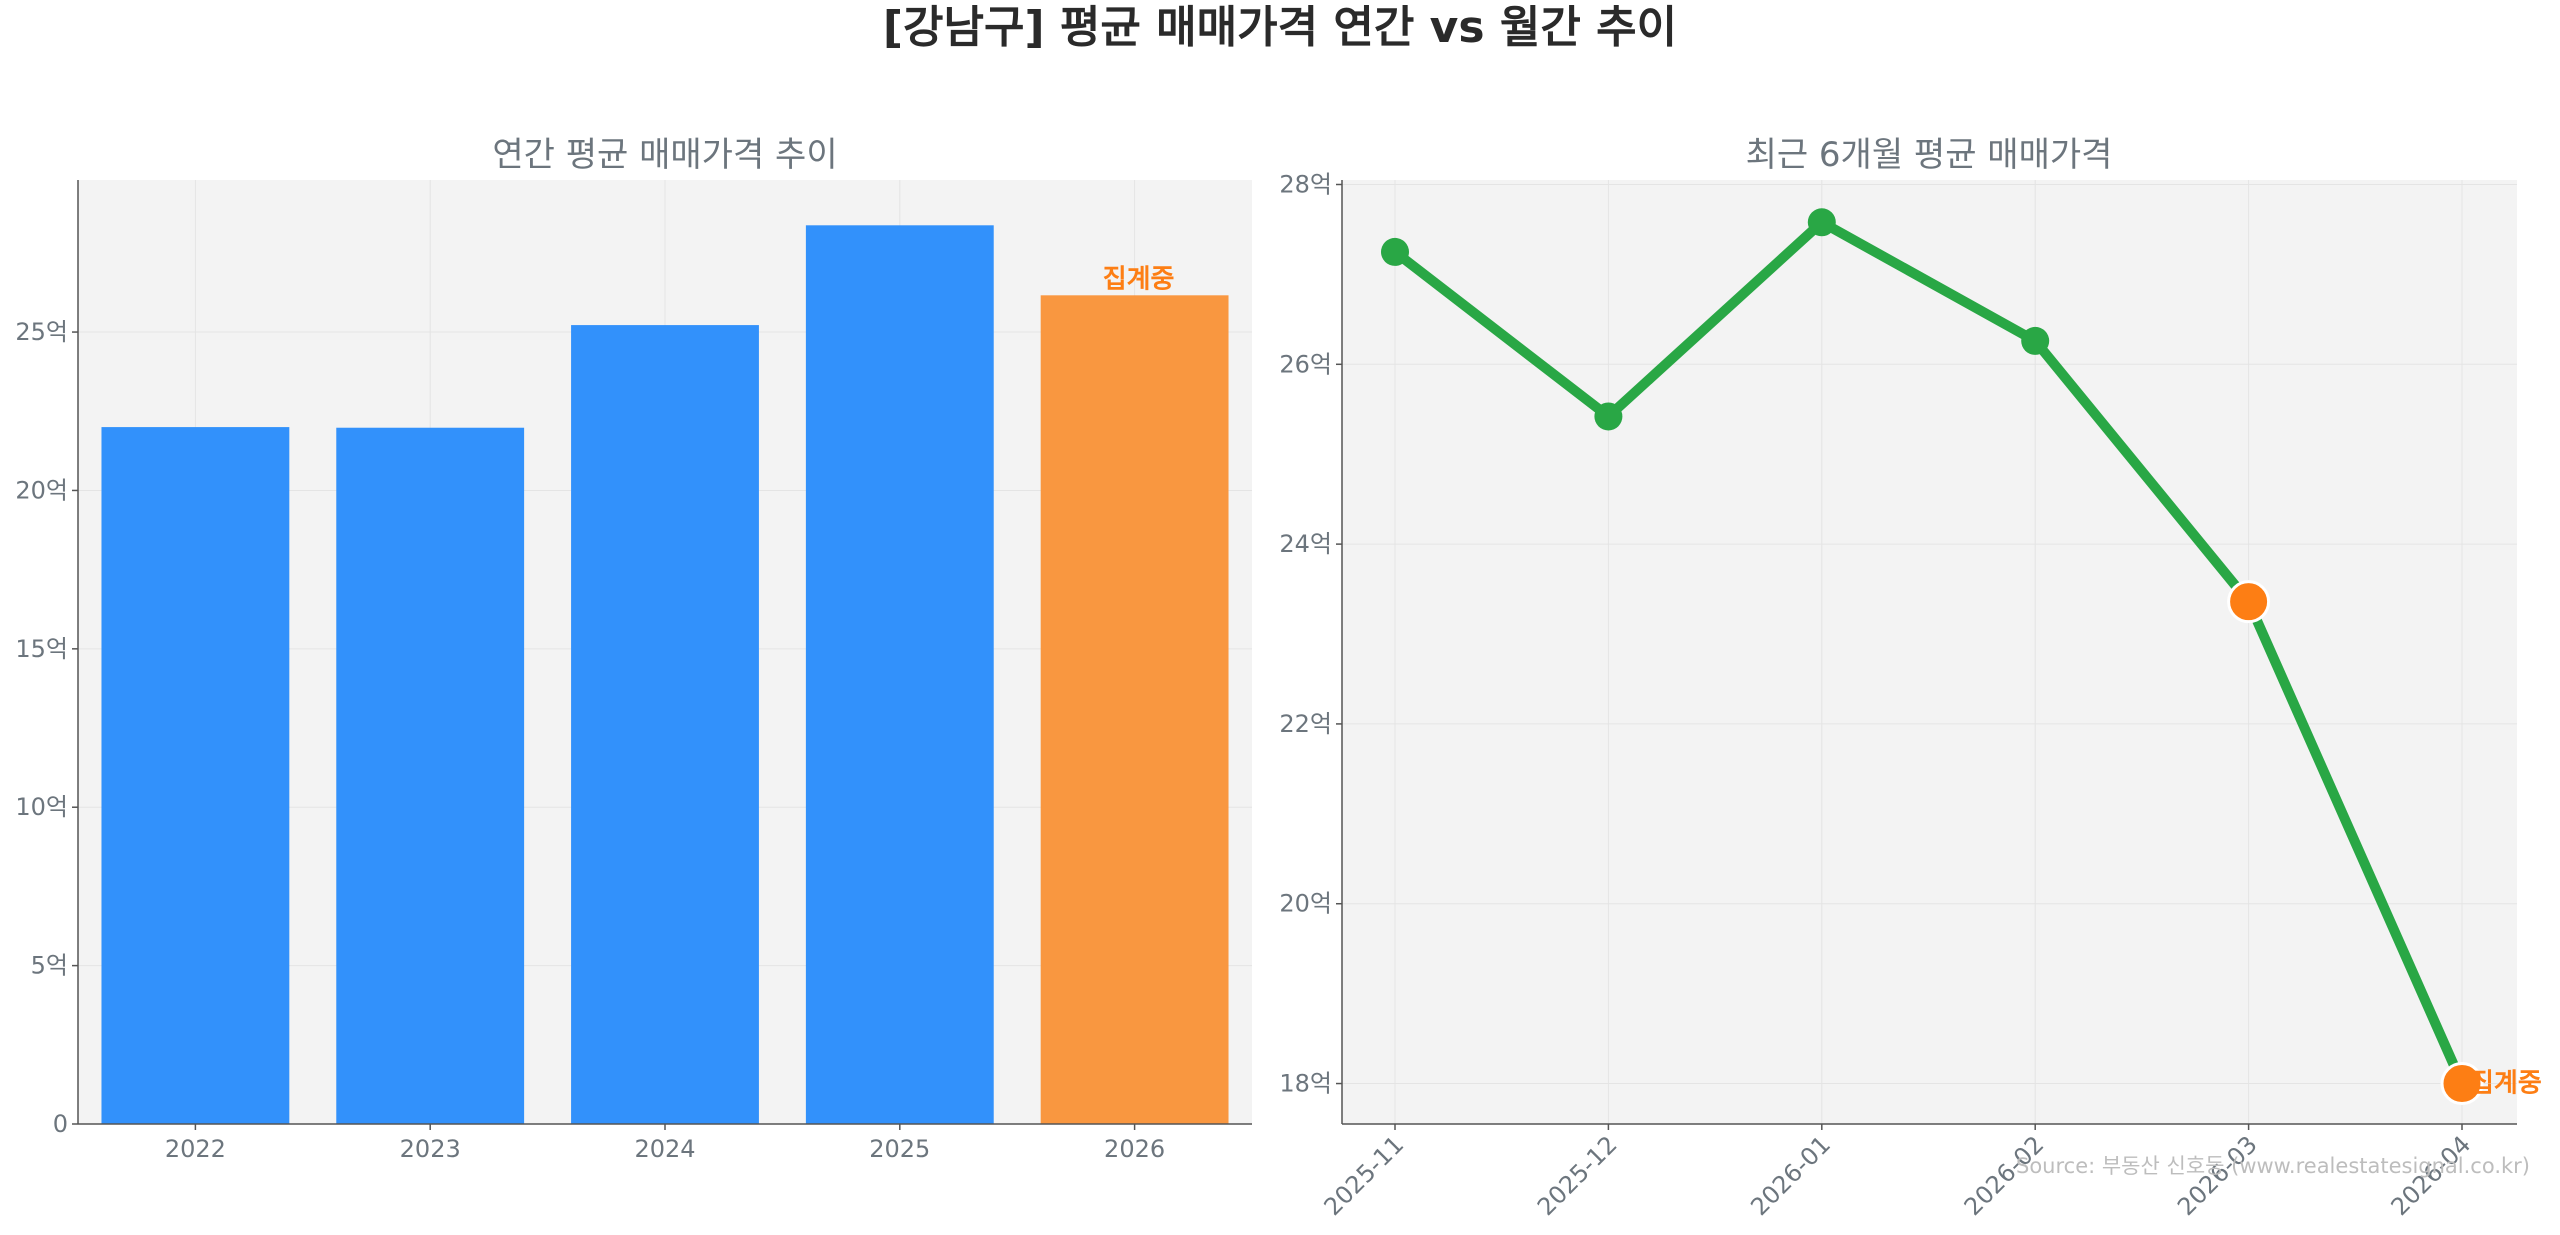 The height and width of the screenshot is (1235, 2560). What do you see at coordinates (1134, 1149) in the screenshot?
I see `bar-x-tick-label: 2026` at bounding box center [1134, 1149].